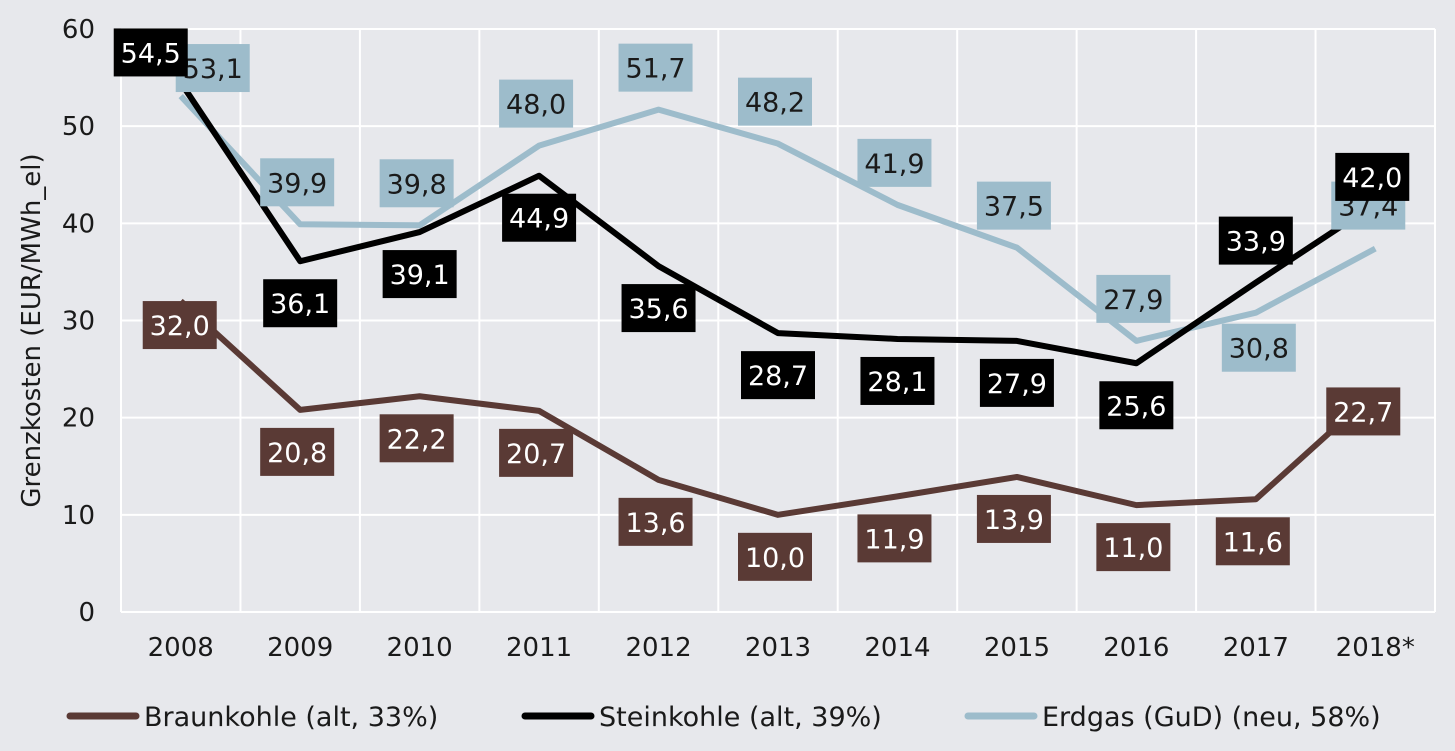  What do you see at coordinates (897, 648) in the screenshot?
I see `x-tick-label: 2014` at bounding box center [897, 648].